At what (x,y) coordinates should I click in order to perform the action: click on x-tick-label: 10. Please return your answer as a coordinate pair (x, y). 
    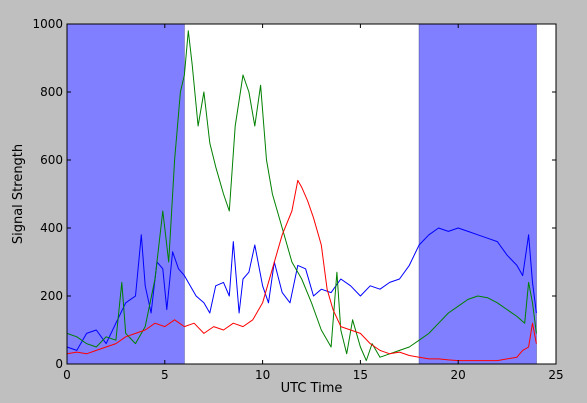
    Looking at the image, I should click on (262, 375).